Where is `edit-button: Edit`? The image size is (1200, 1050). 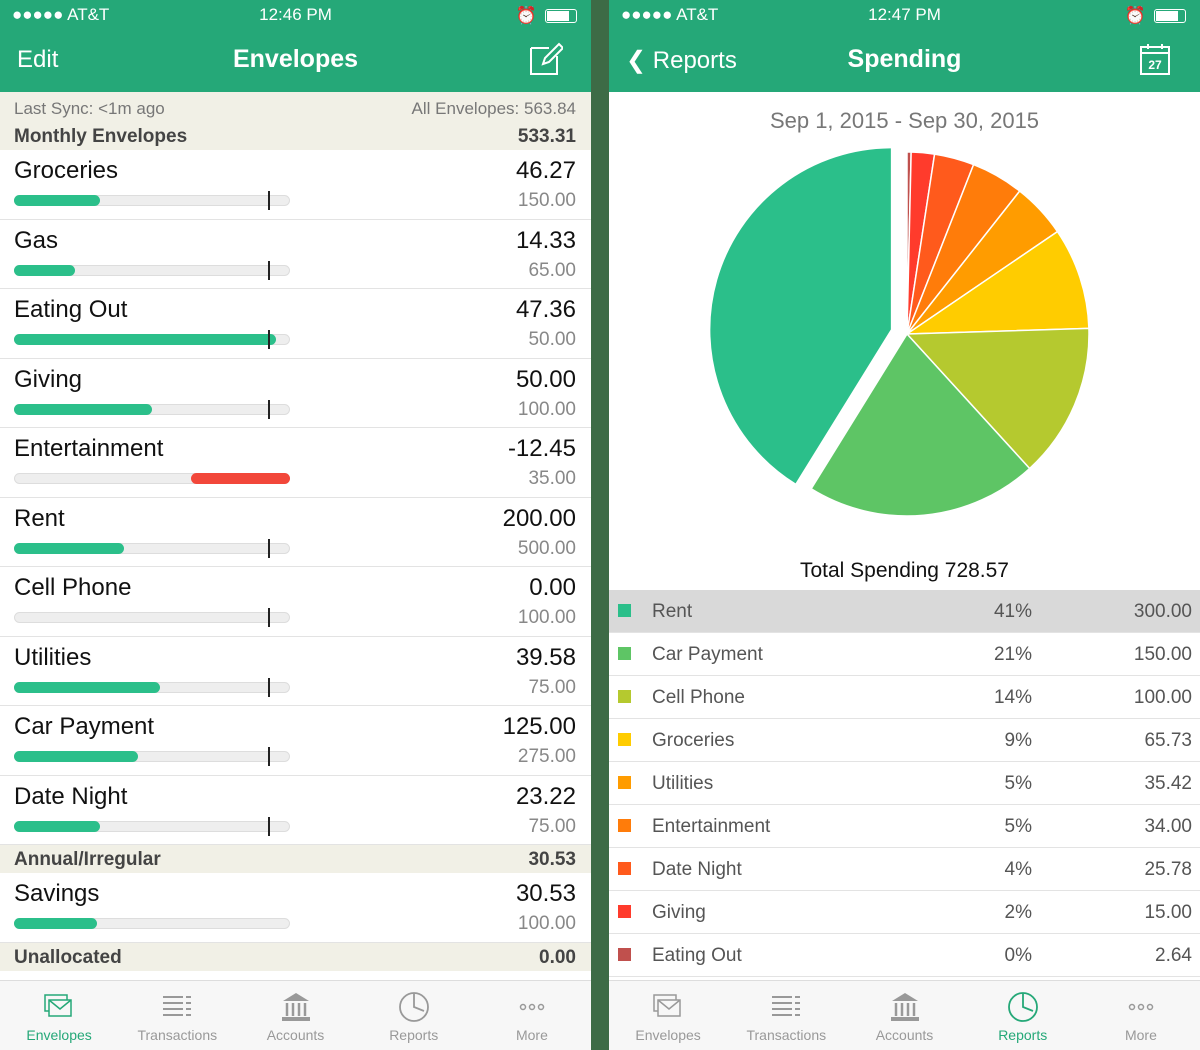
edit-button: Edit is located at coordinates (38, 59).